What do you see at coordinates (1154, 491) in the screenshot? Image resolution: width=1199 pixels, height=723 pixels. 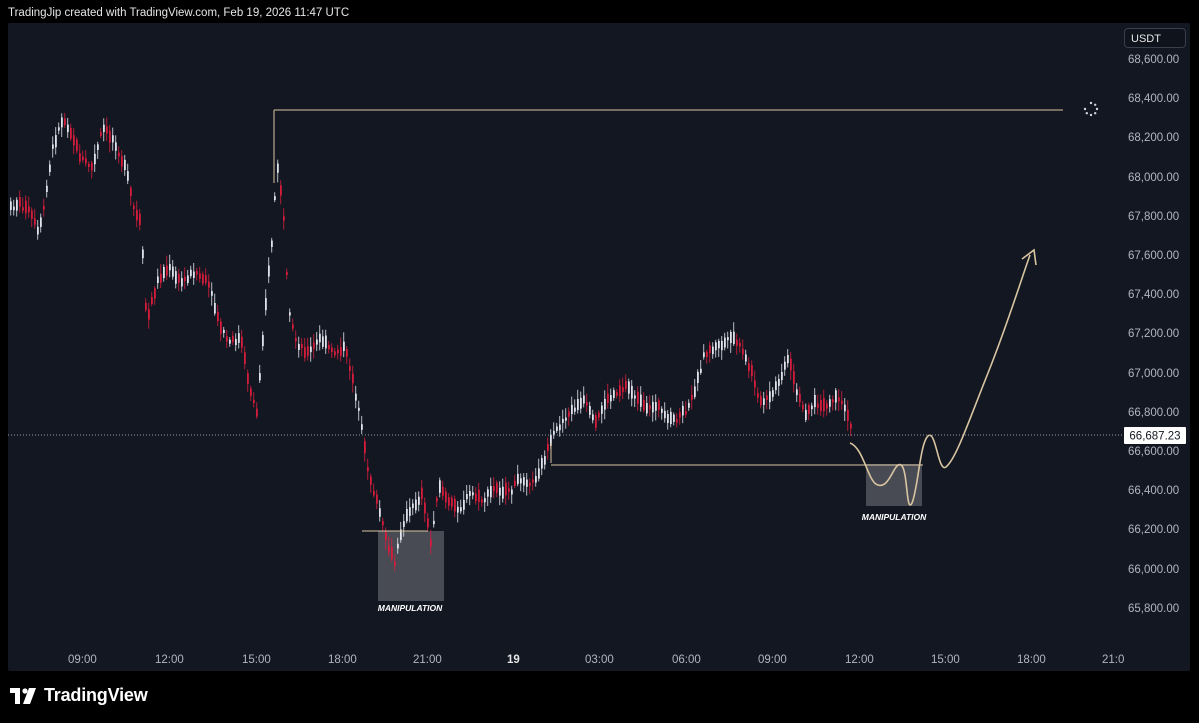 I see `price-label: 66,400.00` at bounding box center [1154, 491].